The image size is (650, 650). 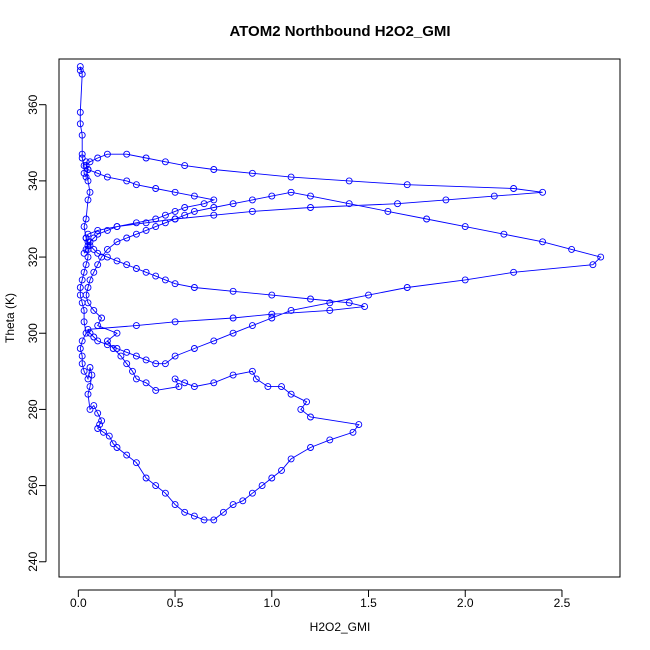 What do you see at coordinates (33, 485) in the screenshot?
I see `y-tick-label: 260` at bounding box center [33, 485].